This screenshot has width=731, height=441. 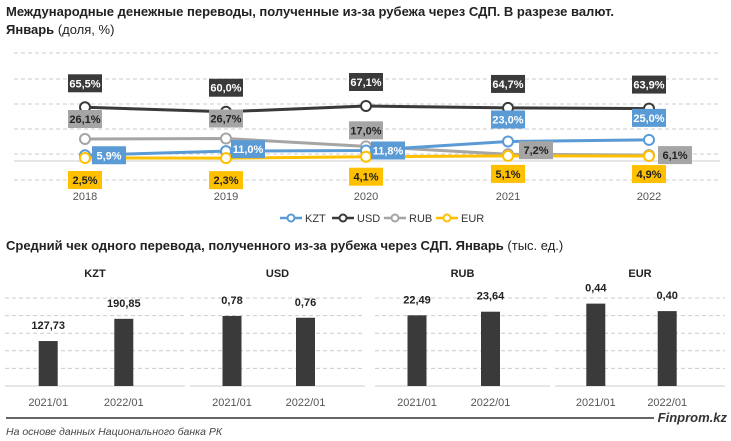 What do you see at coordinates (231, 301) in the screenshot?
I see `bar-value-label: 0,78` at bounding box center [231, 301].